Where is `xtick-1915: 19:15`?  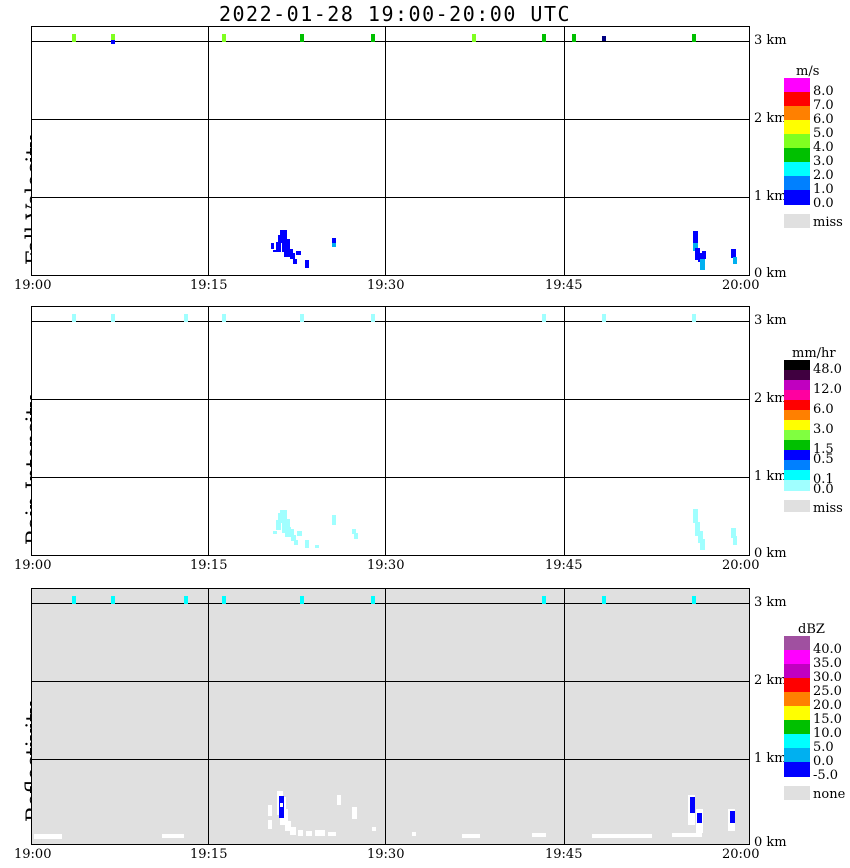
xtick-1915: 19:15 is located at coordinates (209, 854).